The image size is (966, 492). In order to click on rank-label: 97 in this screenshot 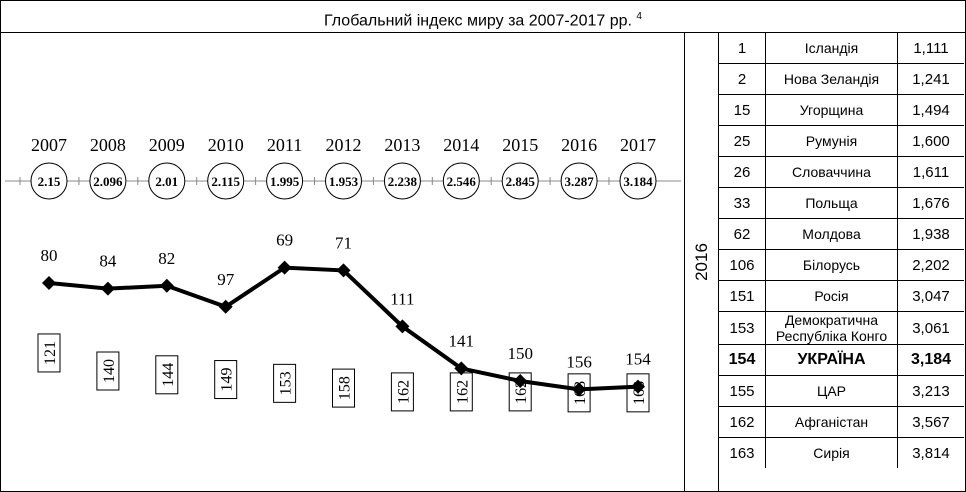, I will do `click(226, 279)`.